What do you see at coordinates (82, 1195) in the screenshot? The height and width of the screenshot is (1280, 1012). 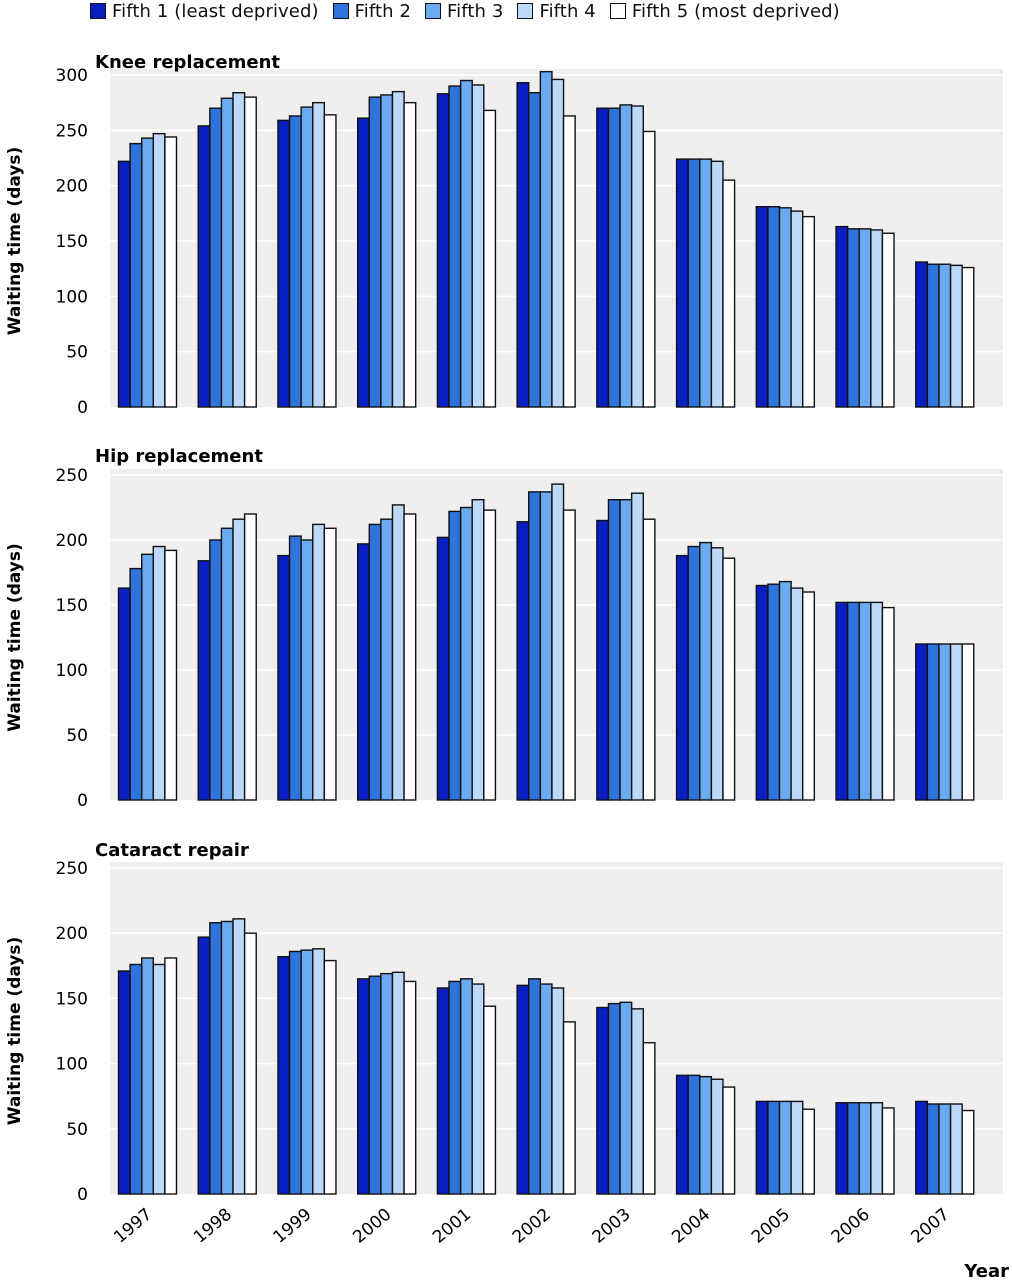 I see `y-tick-label: 0` at bounding box center [82, 1195].